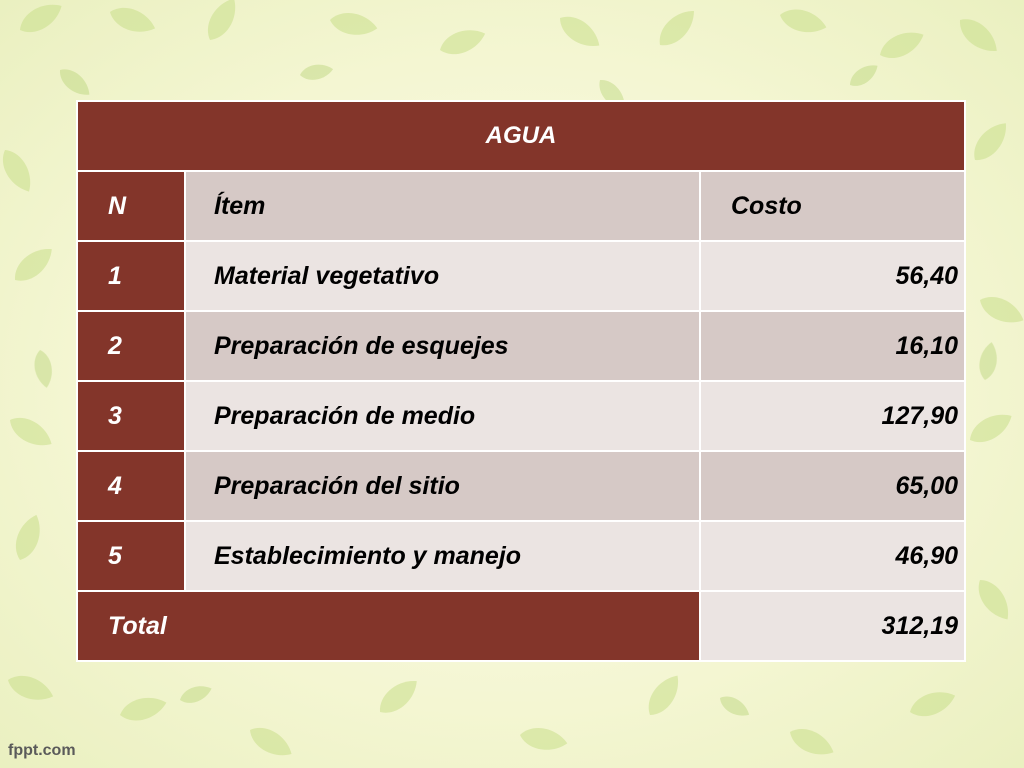  Describe the element at coordinates (131, 416) in the screenshot. I see `row-number: 3` at that location.